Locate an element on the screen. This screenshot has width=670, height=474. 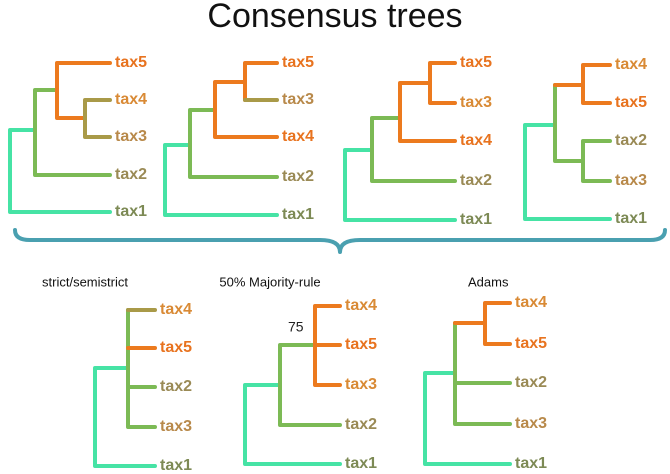
brace is located at coordinates (340, 241).